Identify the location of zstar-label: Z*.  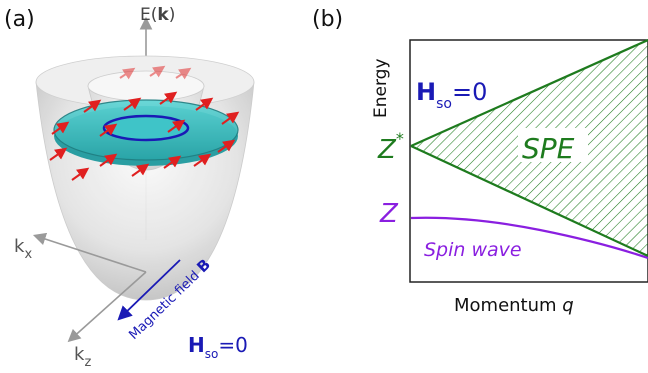
(390, 147).